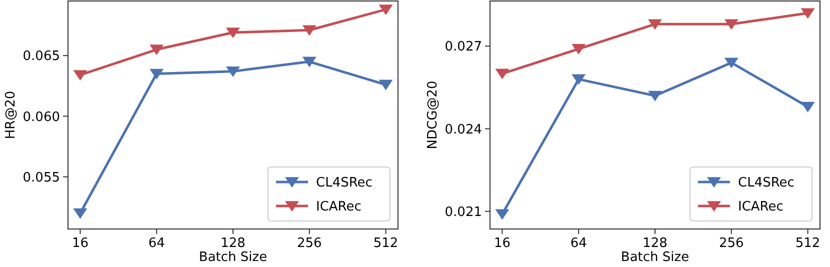 The width and height of the screenshot is (830, 267). Describe the element at coordinates (11, 115) in the screenshot. I see `y-axis-title: HR@20` at that location.